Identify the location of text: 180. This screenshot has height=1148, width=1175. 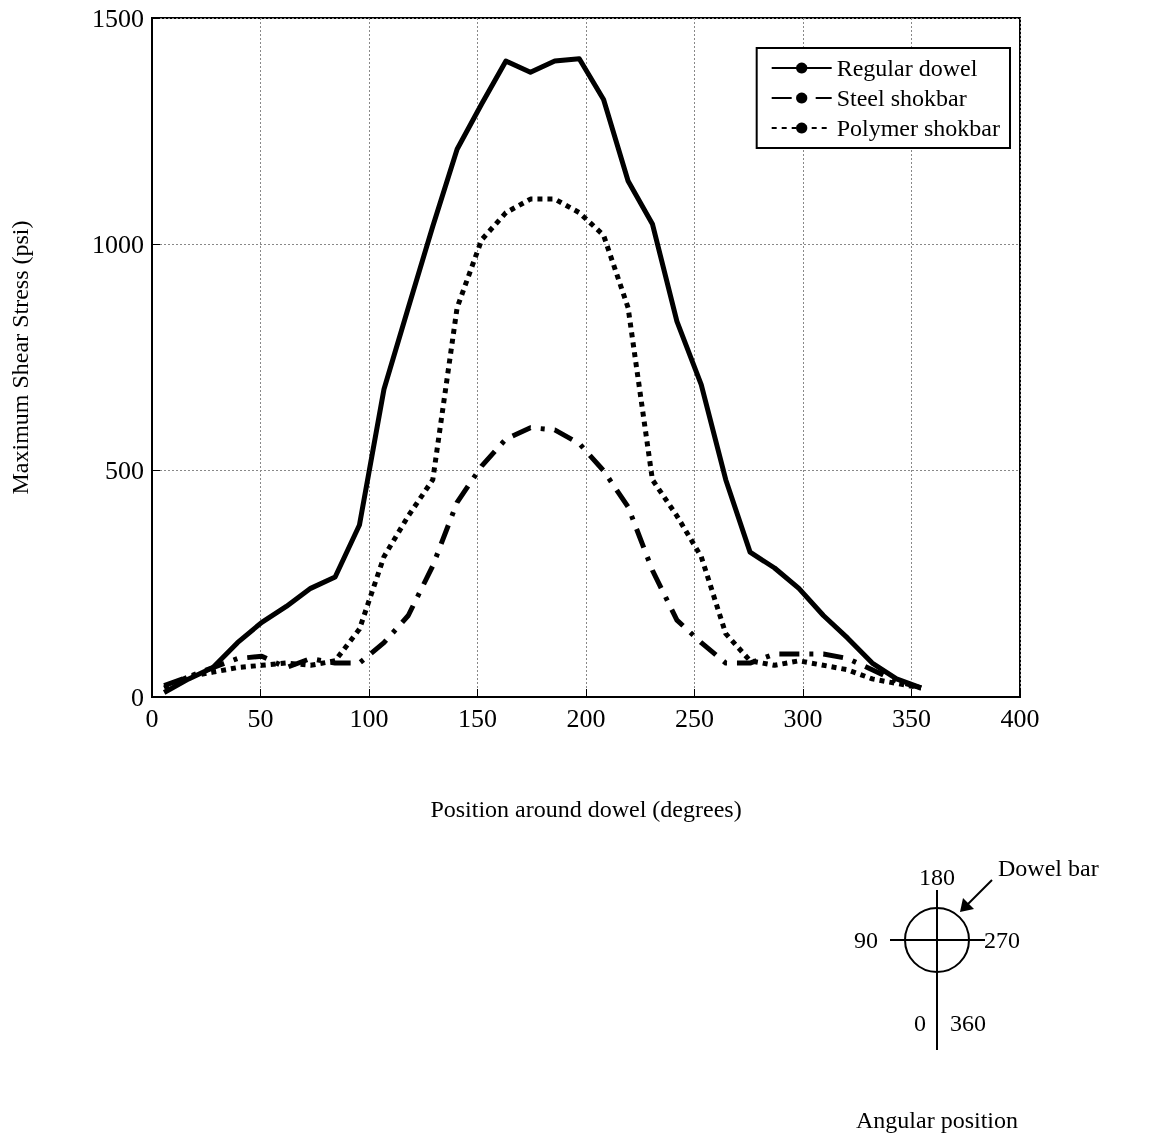
(937, 877).